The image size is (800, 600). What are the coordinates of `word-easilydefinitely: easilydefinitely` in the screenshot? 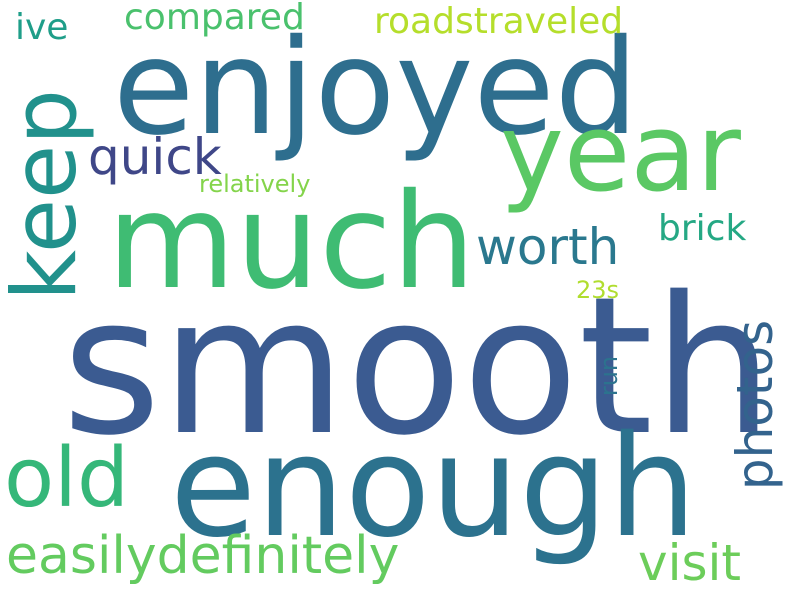 It's located at (203, 556).